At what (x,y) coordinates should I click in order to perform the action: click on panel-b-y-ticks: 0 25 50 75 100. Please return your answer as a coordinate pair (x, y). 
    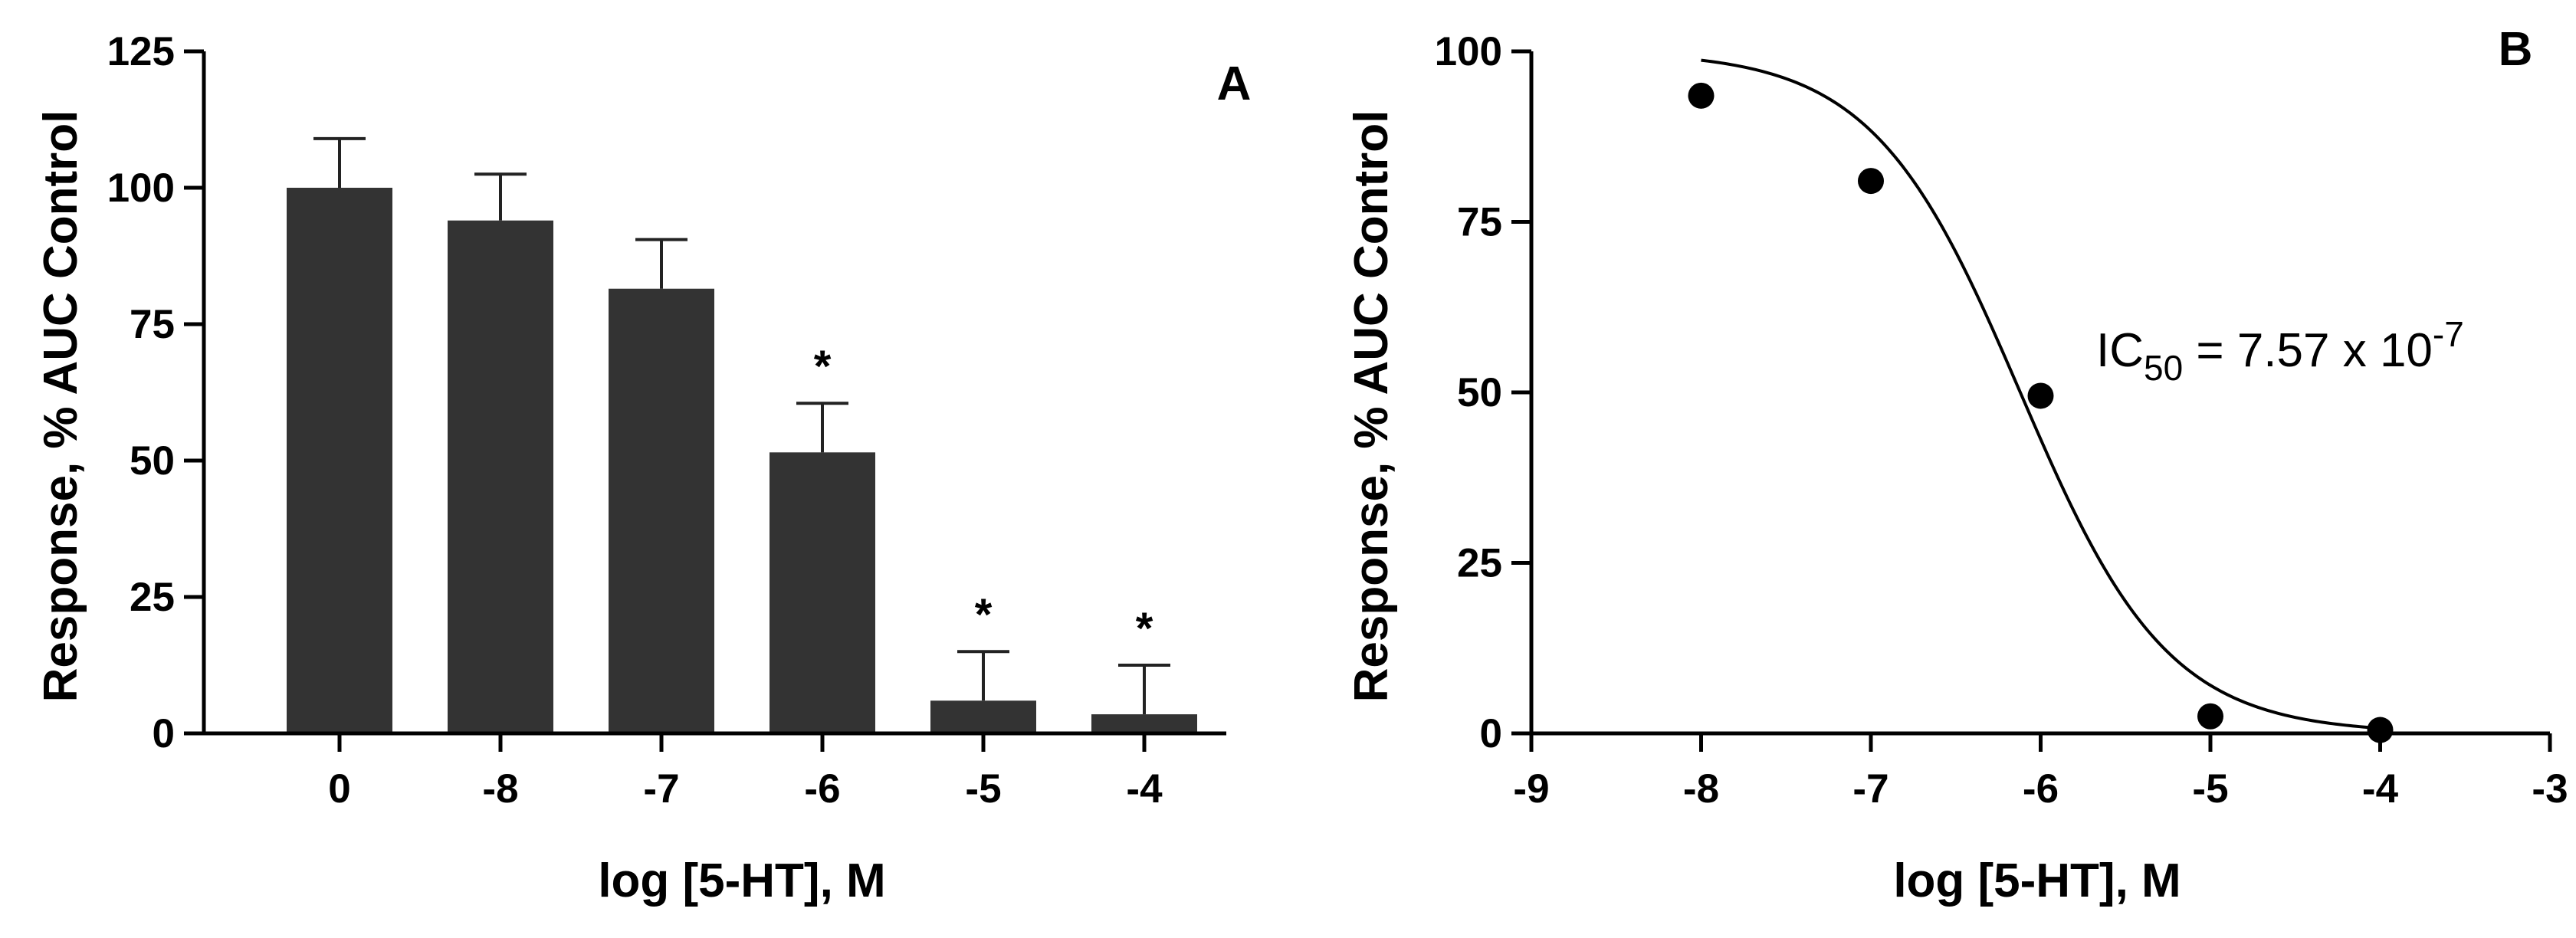
    Looking at the image, I should click on (1483, 393).